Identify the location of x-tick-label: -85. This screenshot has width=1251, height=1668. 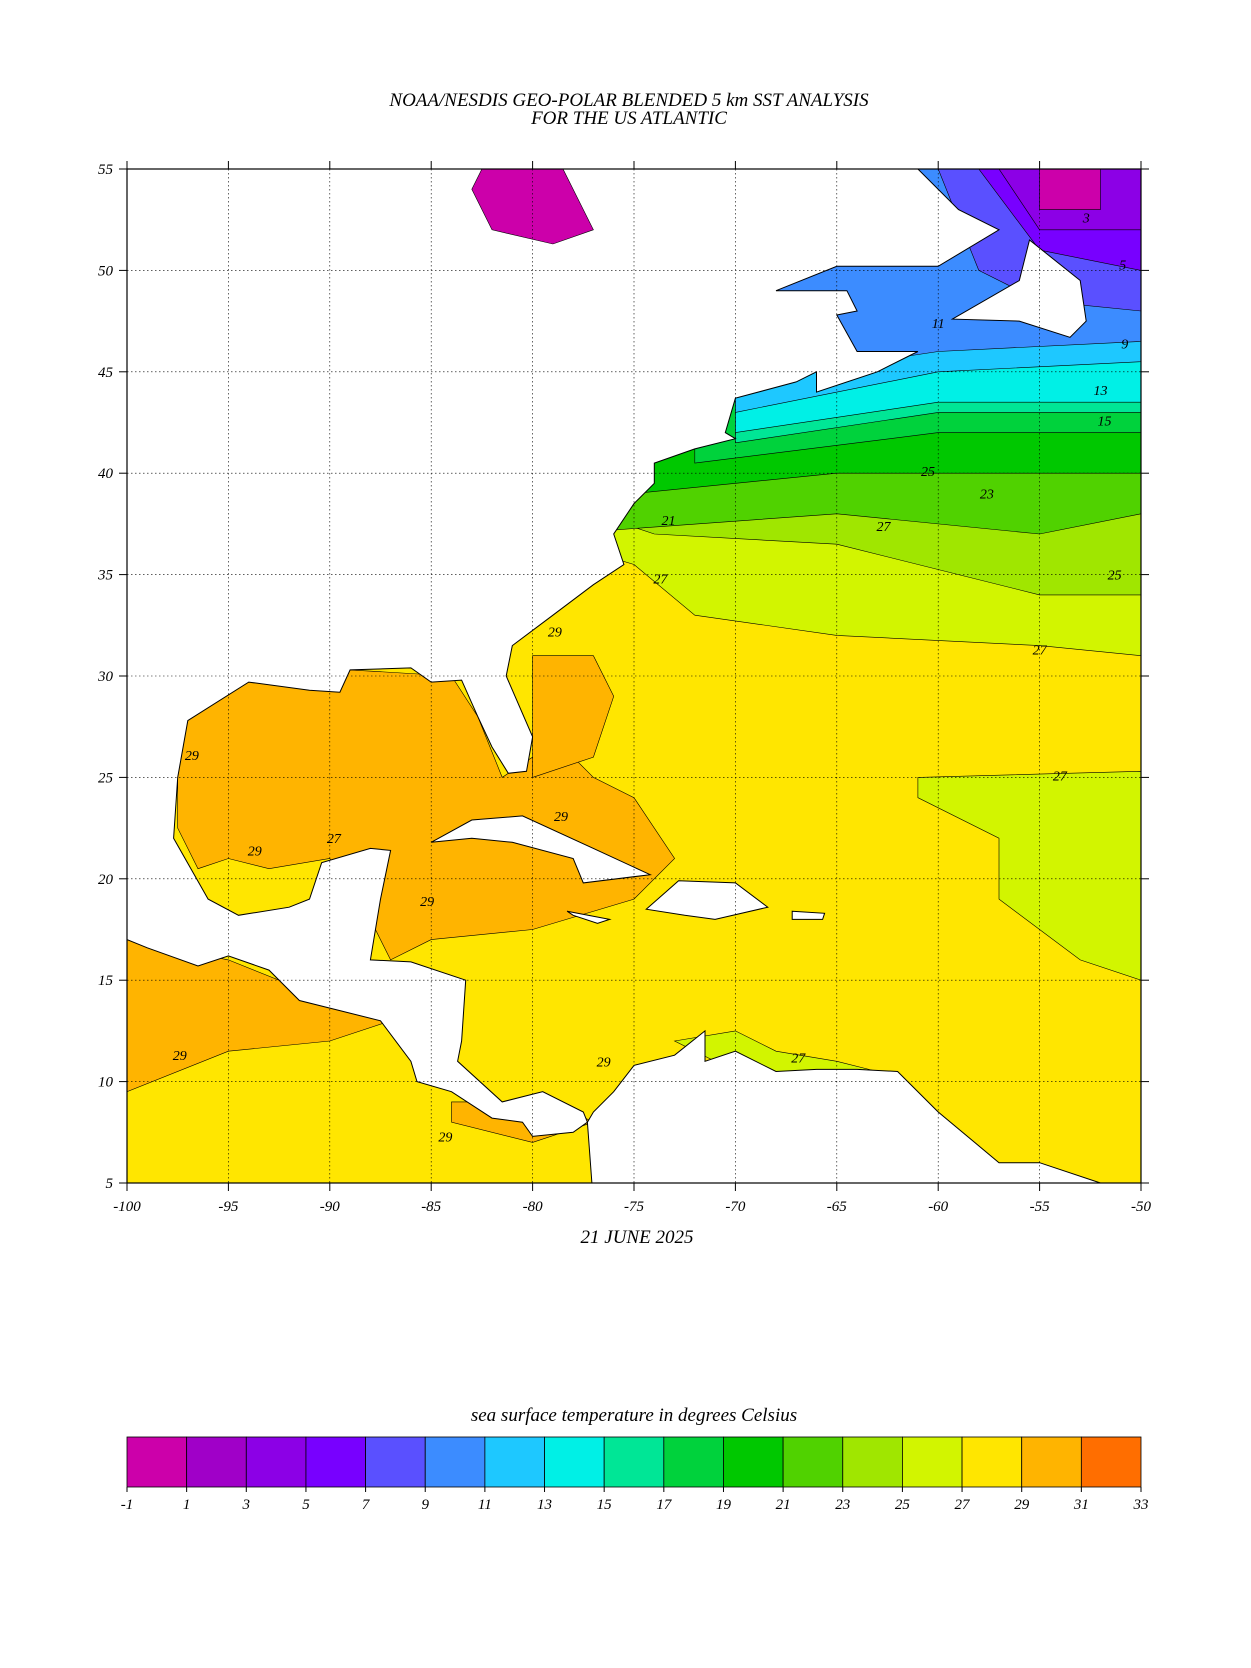
(431, 1207).